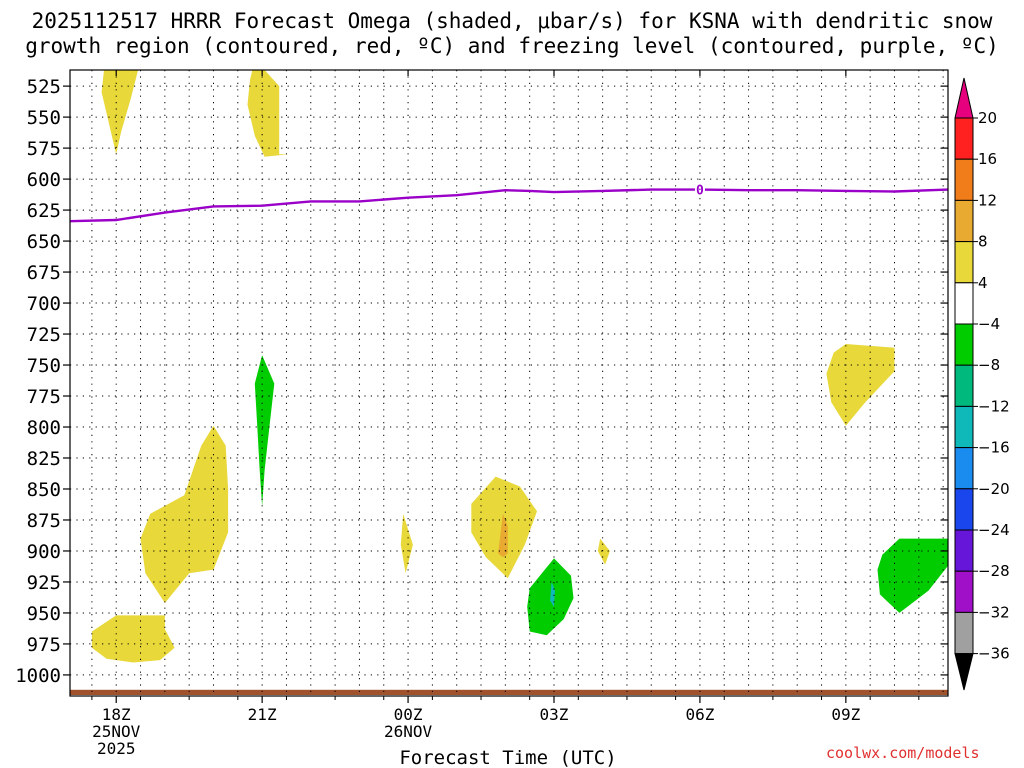  What do you see at coordinates (994, 612) in the screenshot?
I see `colorbar-label: −32` at bounding box center [994, 612].